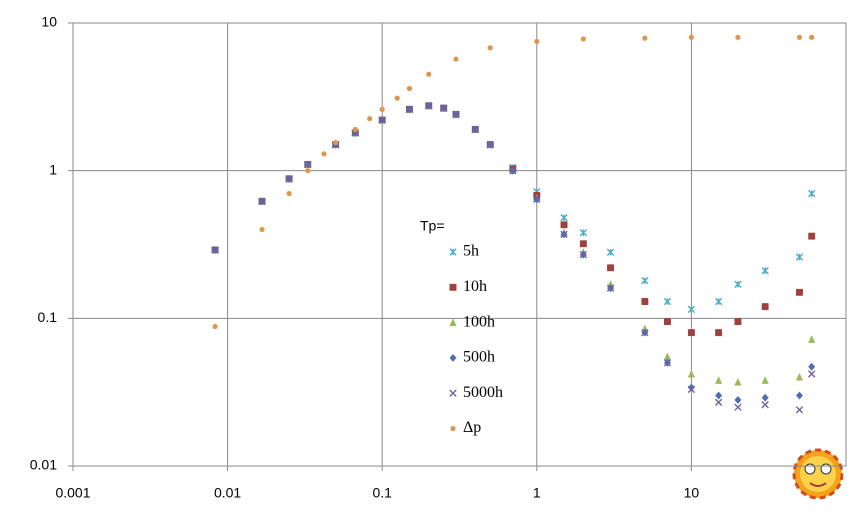 The height and width of the screenshot is (514, 859). Describe the element at coordinates (479, 357) in the screenshot. I see `legend-label: 500h` at that location.